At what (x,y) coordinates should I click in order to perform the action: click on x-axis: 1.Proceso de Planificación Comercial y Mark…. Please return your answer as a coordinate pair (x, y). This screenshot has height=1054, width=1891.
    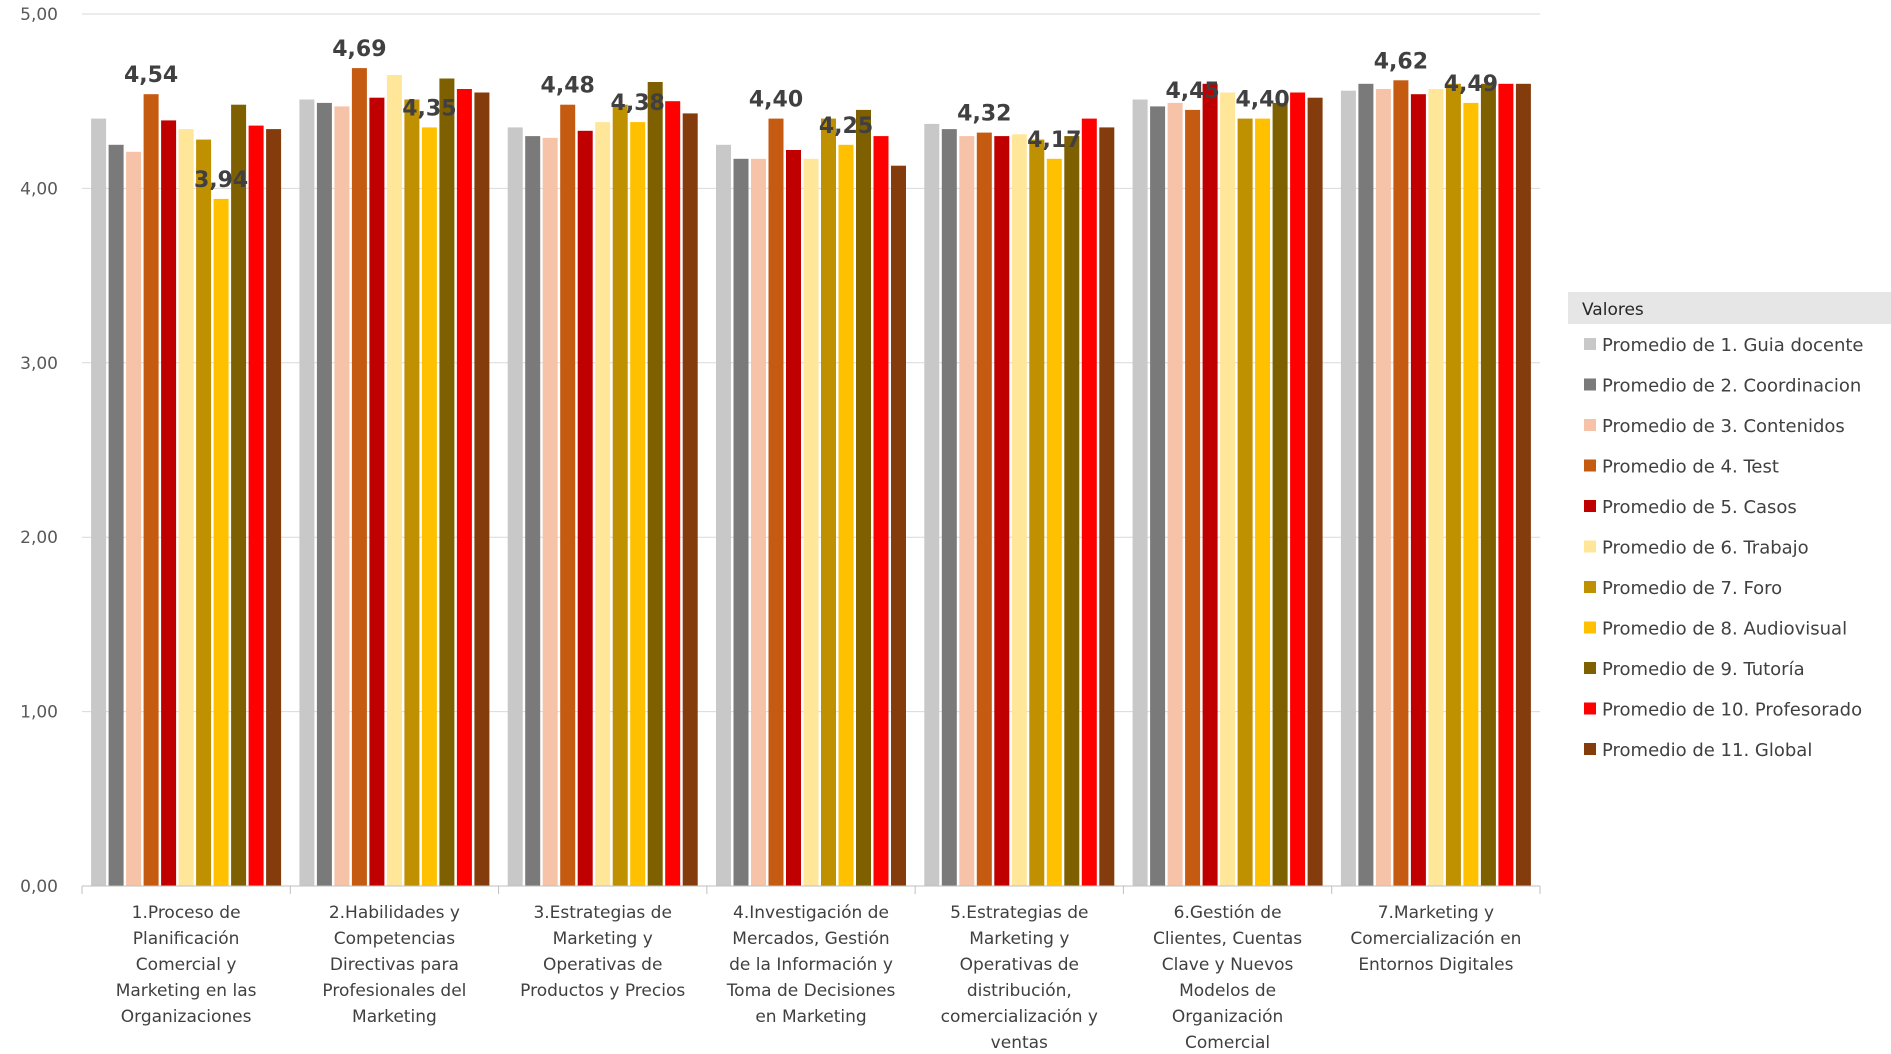
    Looking at the image, I should click on (811, 969).